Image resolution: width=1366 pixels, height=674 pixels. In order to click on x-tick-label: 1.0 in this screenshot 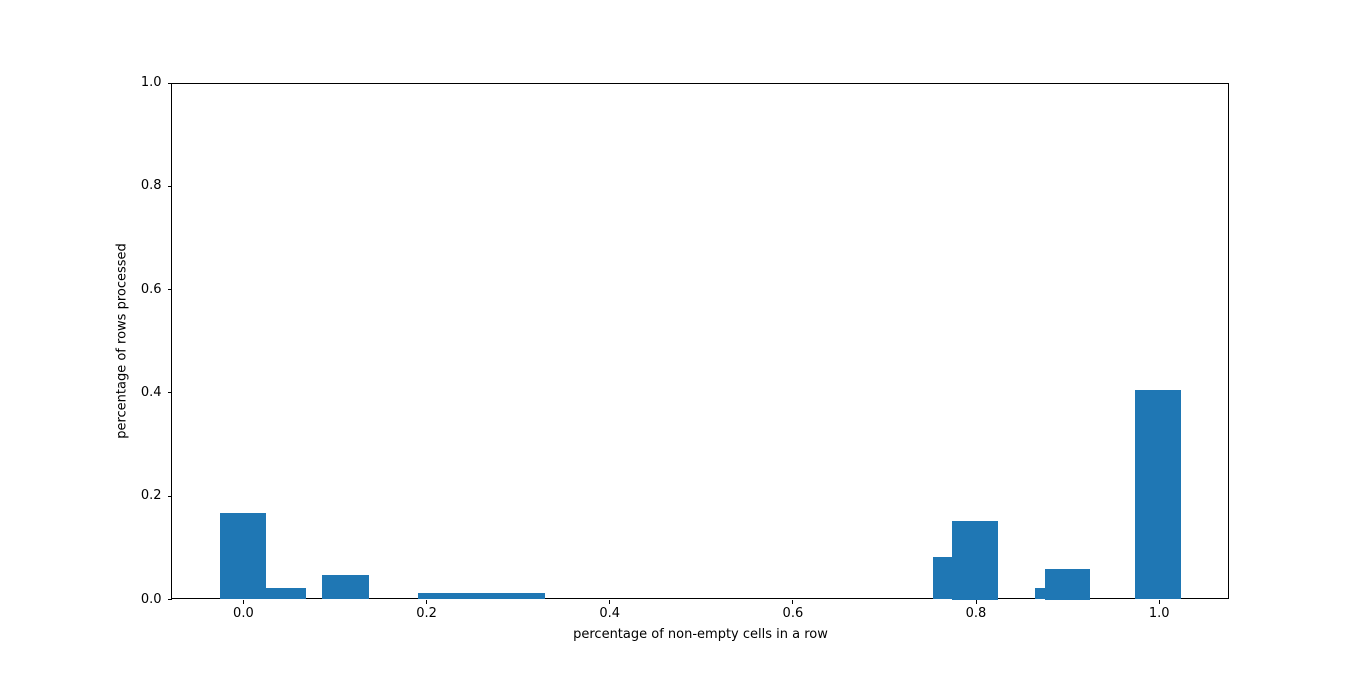, I will do `click(1159, 613)`.